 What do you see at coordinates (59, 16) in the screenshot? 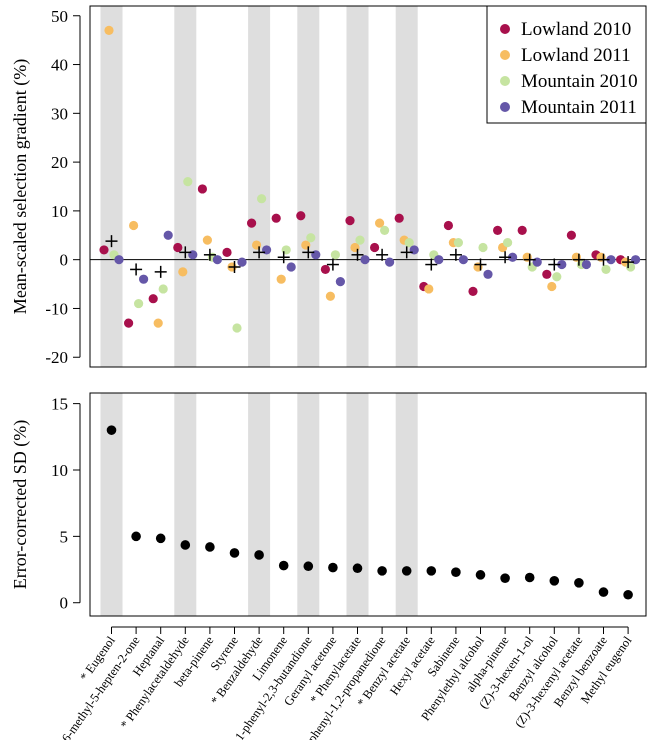
I see `y-tick-label: 50` at bounding box center [59, 16].